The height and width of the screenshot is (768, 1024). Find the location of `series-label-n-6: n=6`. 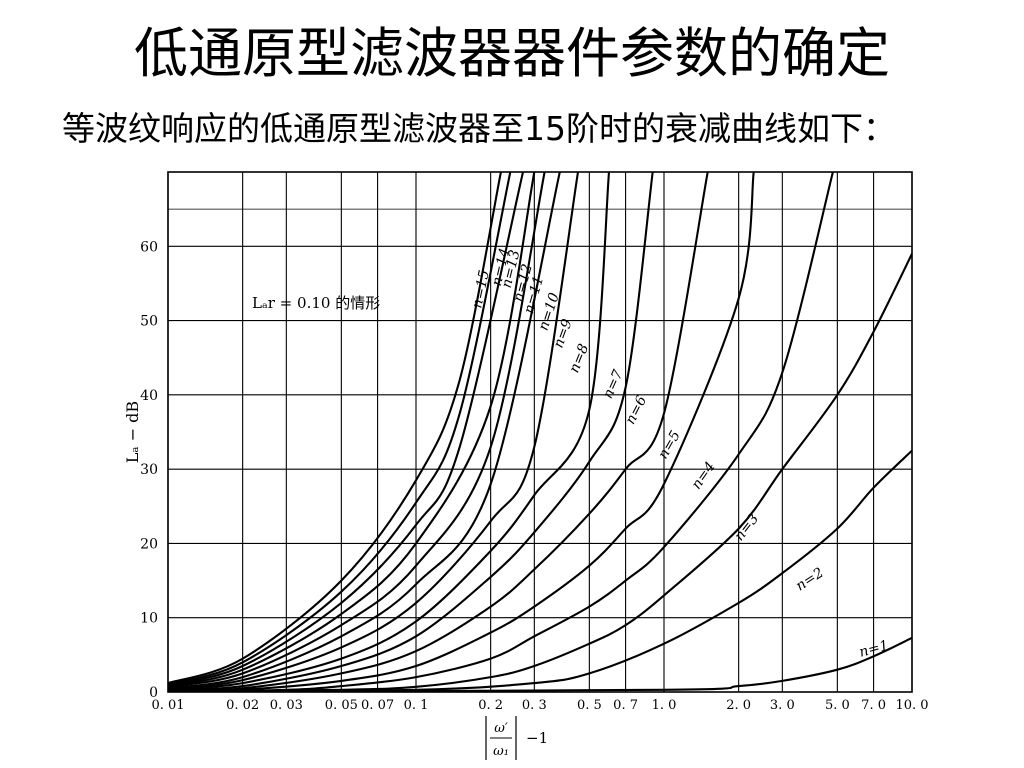

series-label-n-6: n=6 is located at coordinates (637, 410).